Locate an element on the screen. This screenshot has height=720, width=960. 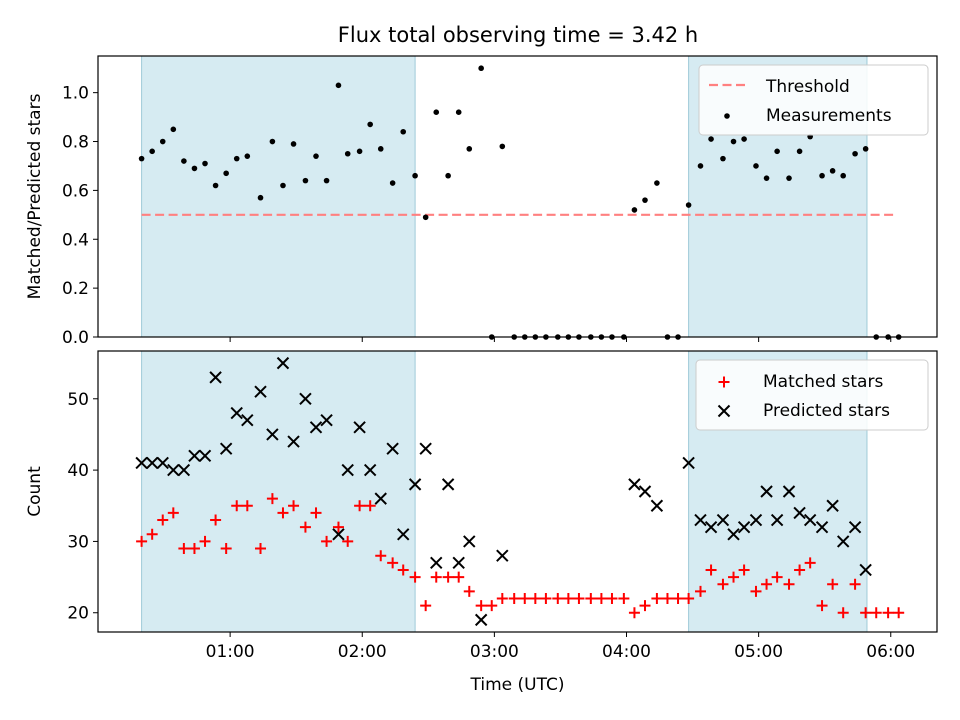
legend-measurements-swatch is located at coordinates (727, 116).